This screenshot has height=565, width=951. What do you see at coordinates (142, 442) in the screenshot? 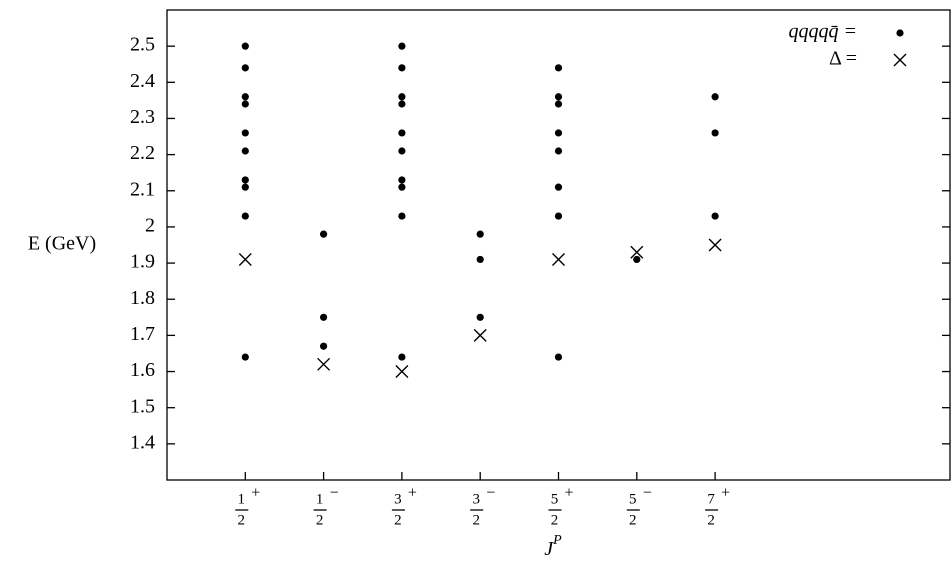
I see `y-tick-label: 1.4` at bounding box center [142, 442].